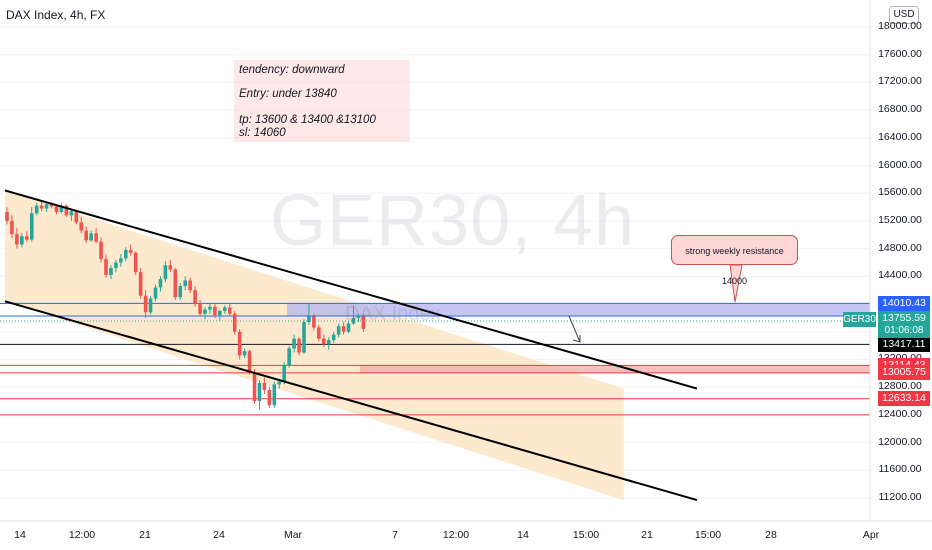  What do you see at coordinates (307, 120) in the screenshot?
I see `note-line: tp: 13600 & 13400 &13100` at bounding box center [307, 120].